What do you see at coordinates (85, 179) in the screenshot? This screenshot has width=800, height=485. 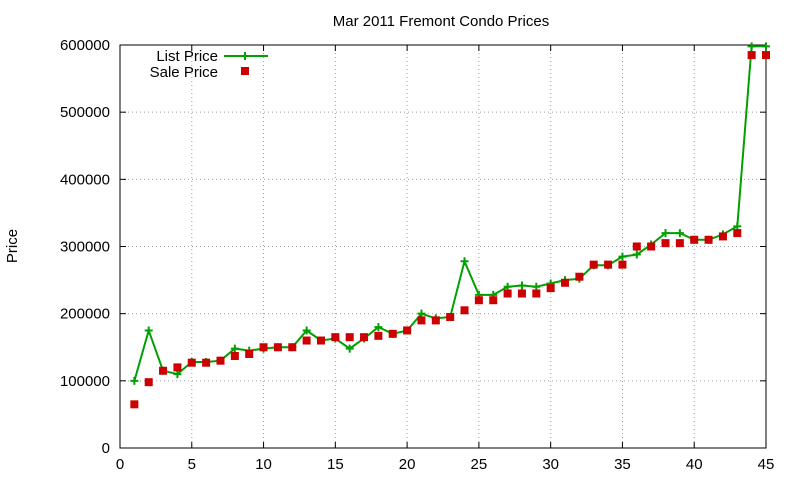 I see `y-tick-label: 400000` at bounding box center [85, 179].